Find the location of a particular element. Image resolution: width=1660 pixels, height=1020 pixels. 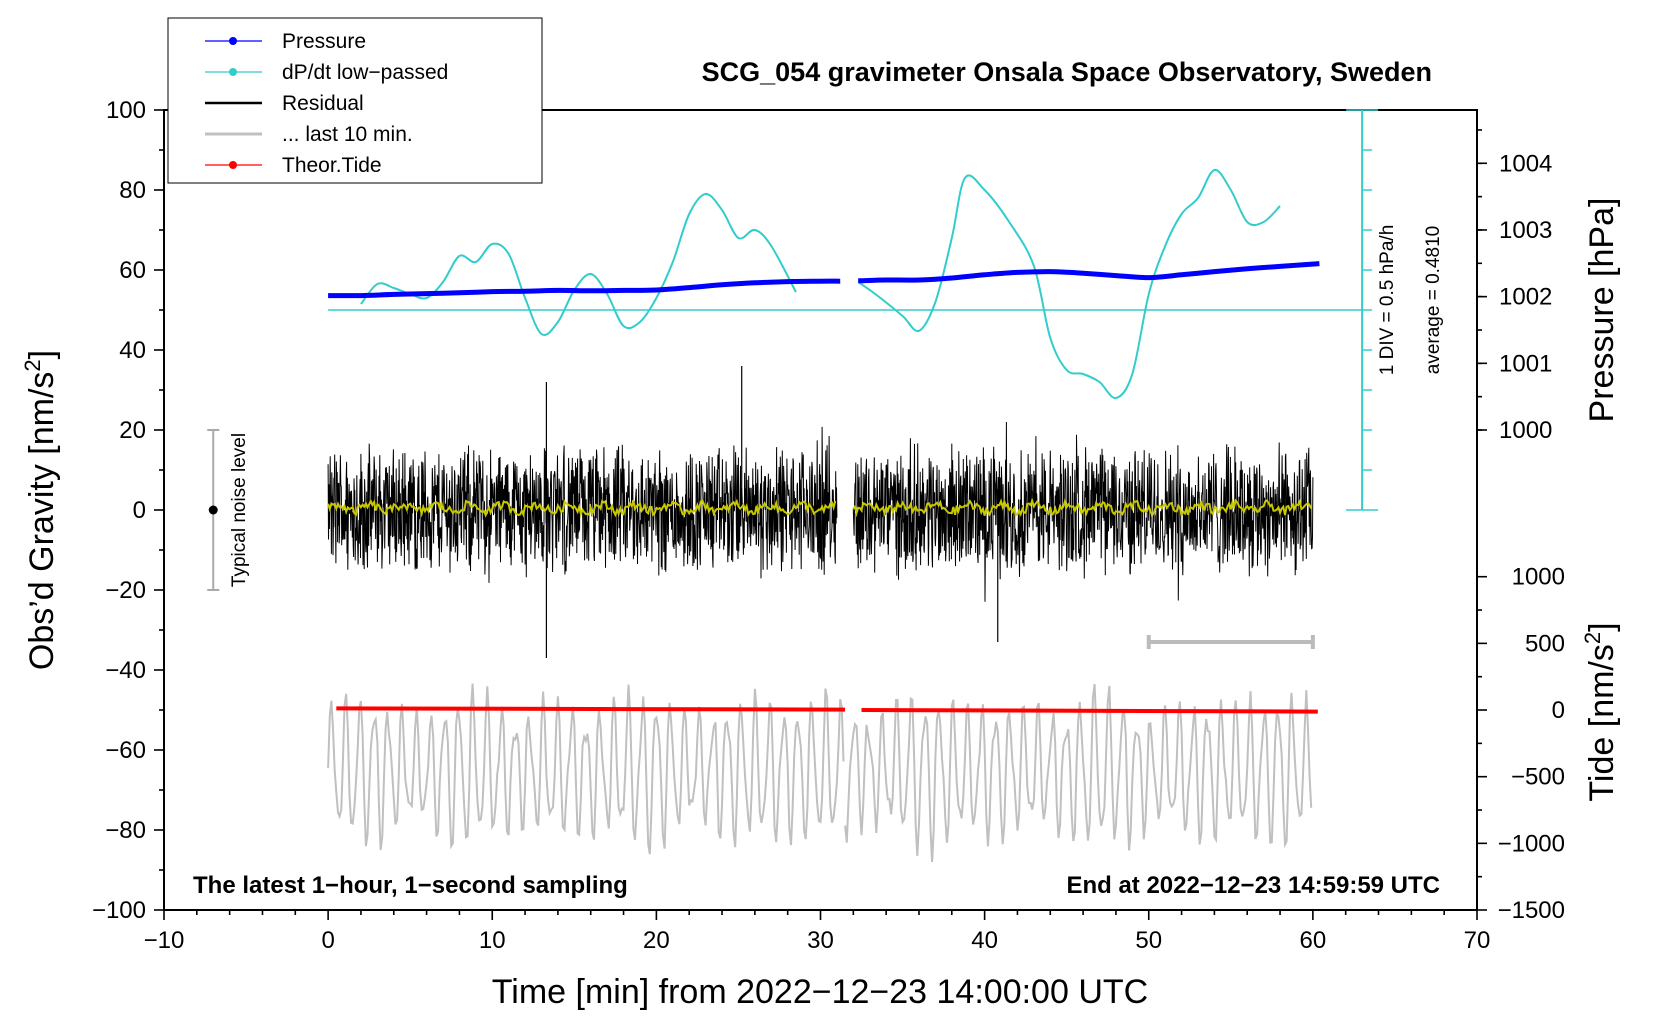

dpdt-lowpassed-series is located at coordinates (820, 284).